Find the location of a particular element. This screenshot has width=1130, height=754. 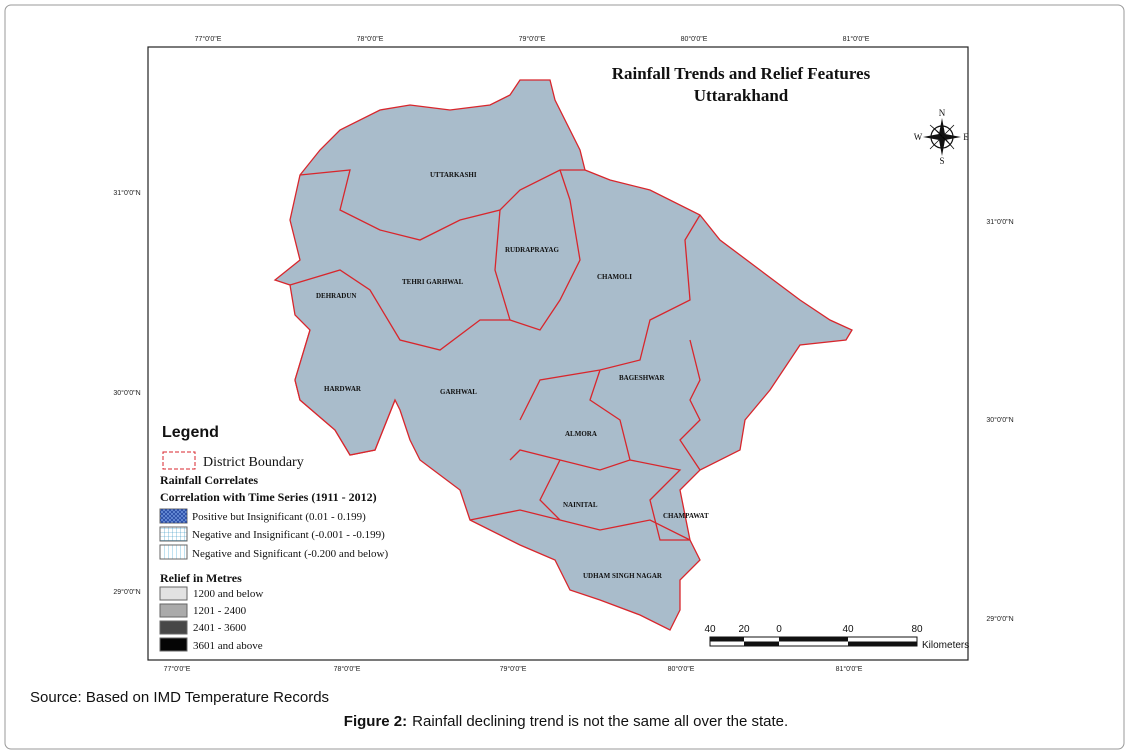

district-label: NAINITAL is located at coordinates (580, 505).